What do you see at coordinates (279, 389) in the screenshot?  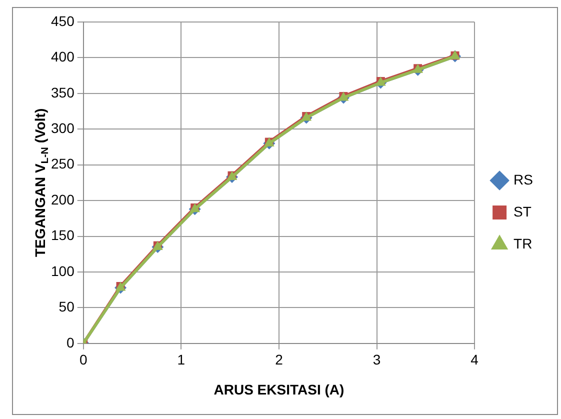 I see `x-axis-title: ARUS EKSITASI (A)` at bounding box center [279, 389].